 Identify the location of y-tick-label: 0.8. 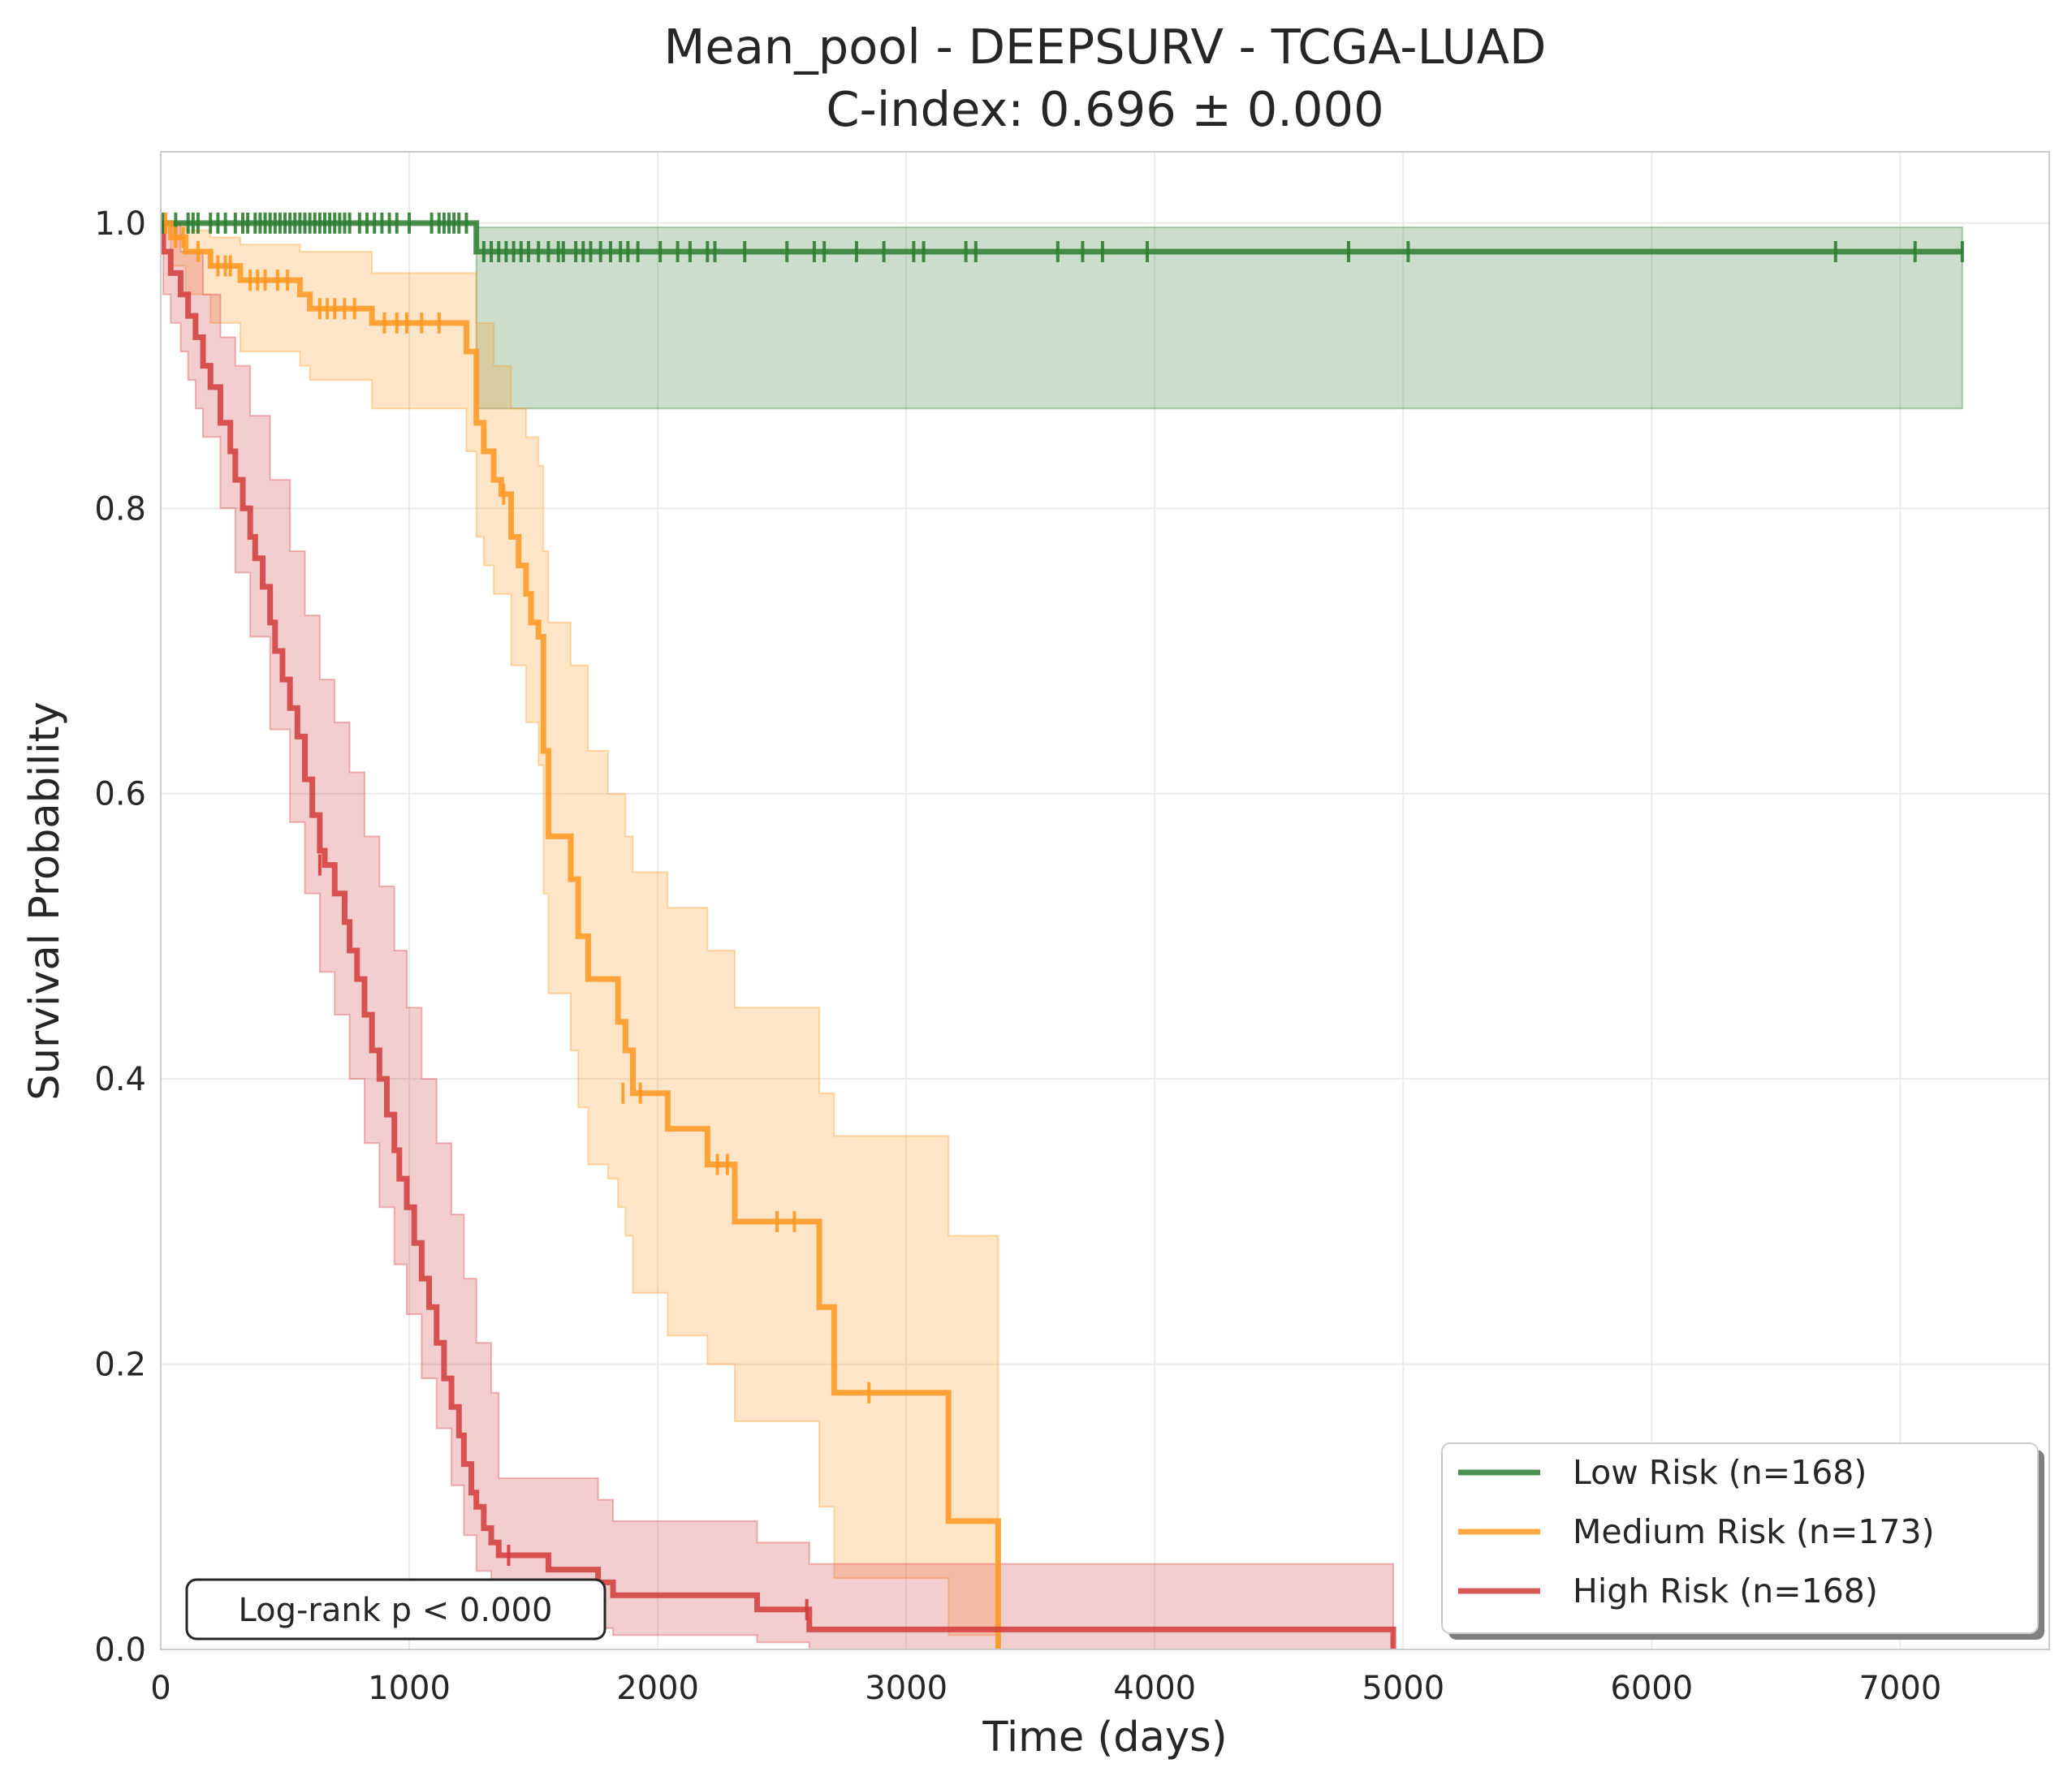
(120, 509).